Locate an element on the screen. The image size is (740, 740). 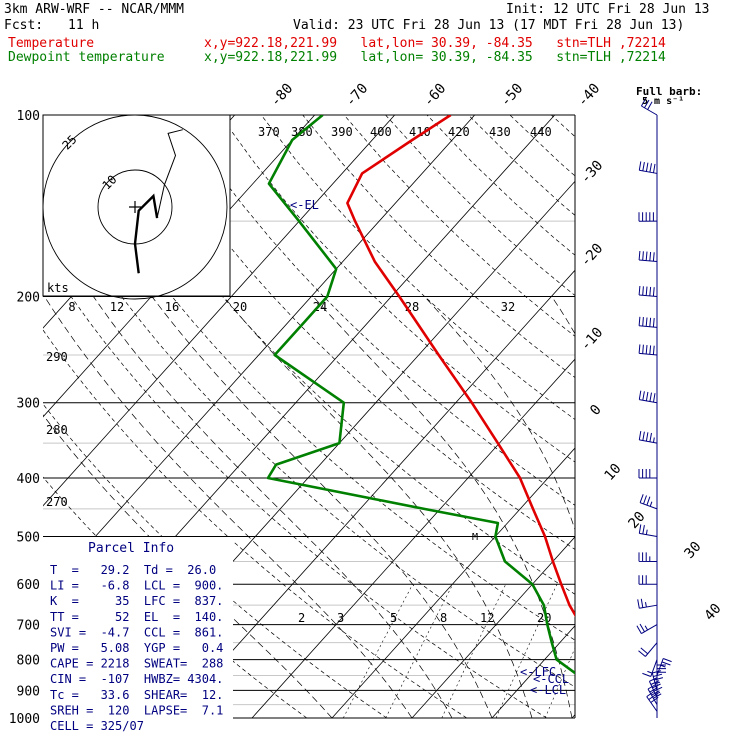
theta-label: 290 is located at coordinates (57, 357).